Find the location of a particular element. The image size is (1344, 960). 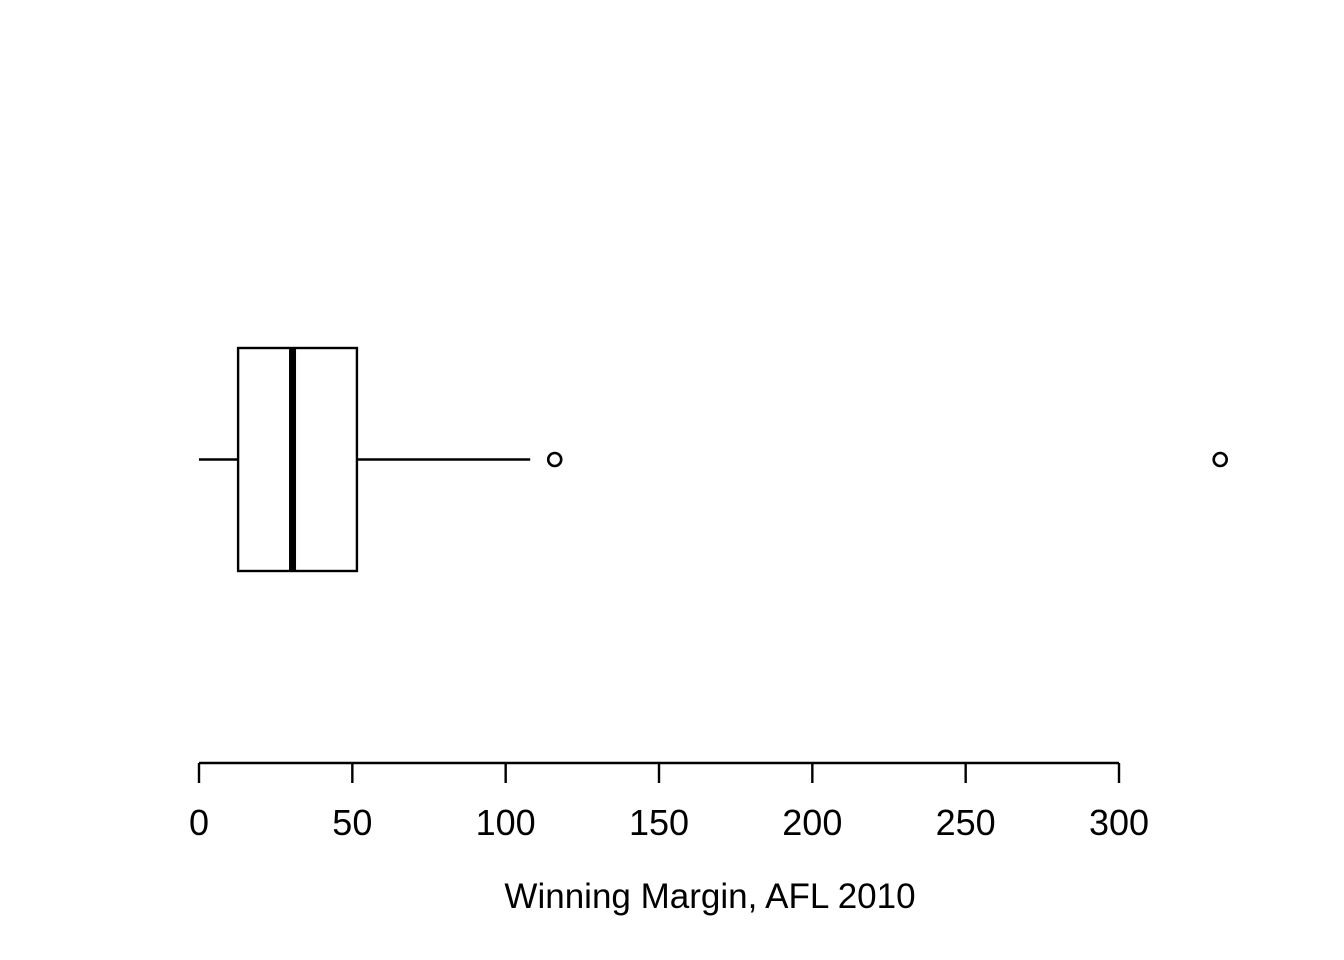

x-tick-label: 200 is located at coordinates (812, 822).